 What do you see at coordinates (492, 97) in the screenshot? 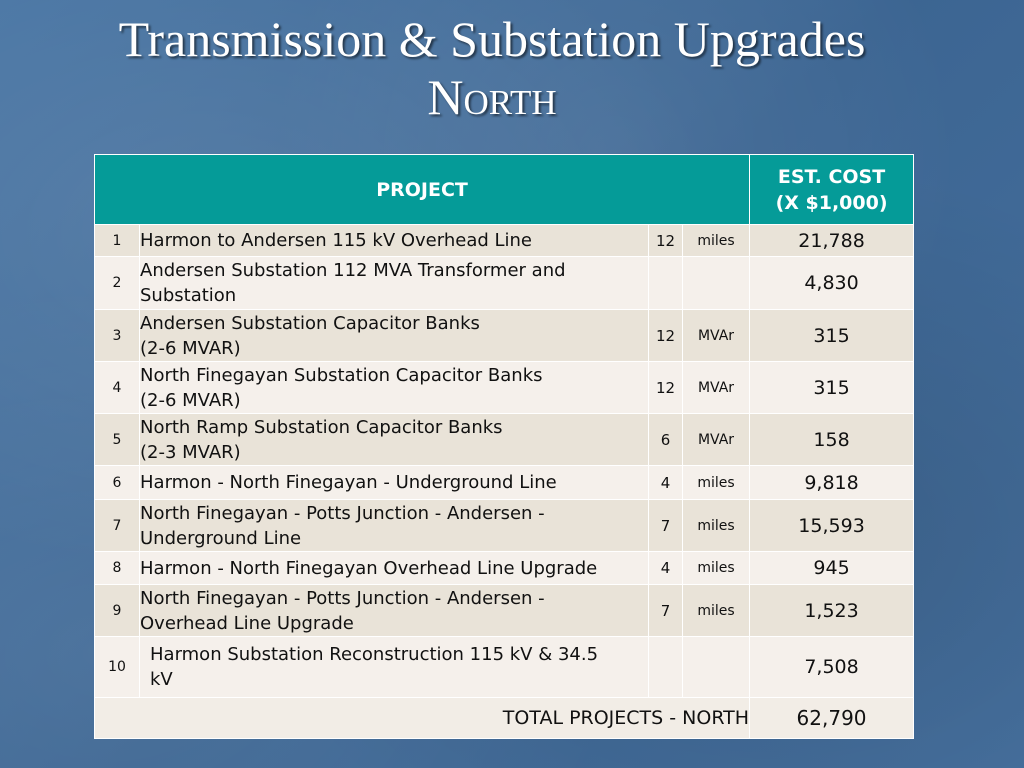
I see `title-line-2: North` at bounding box center [492, 97].